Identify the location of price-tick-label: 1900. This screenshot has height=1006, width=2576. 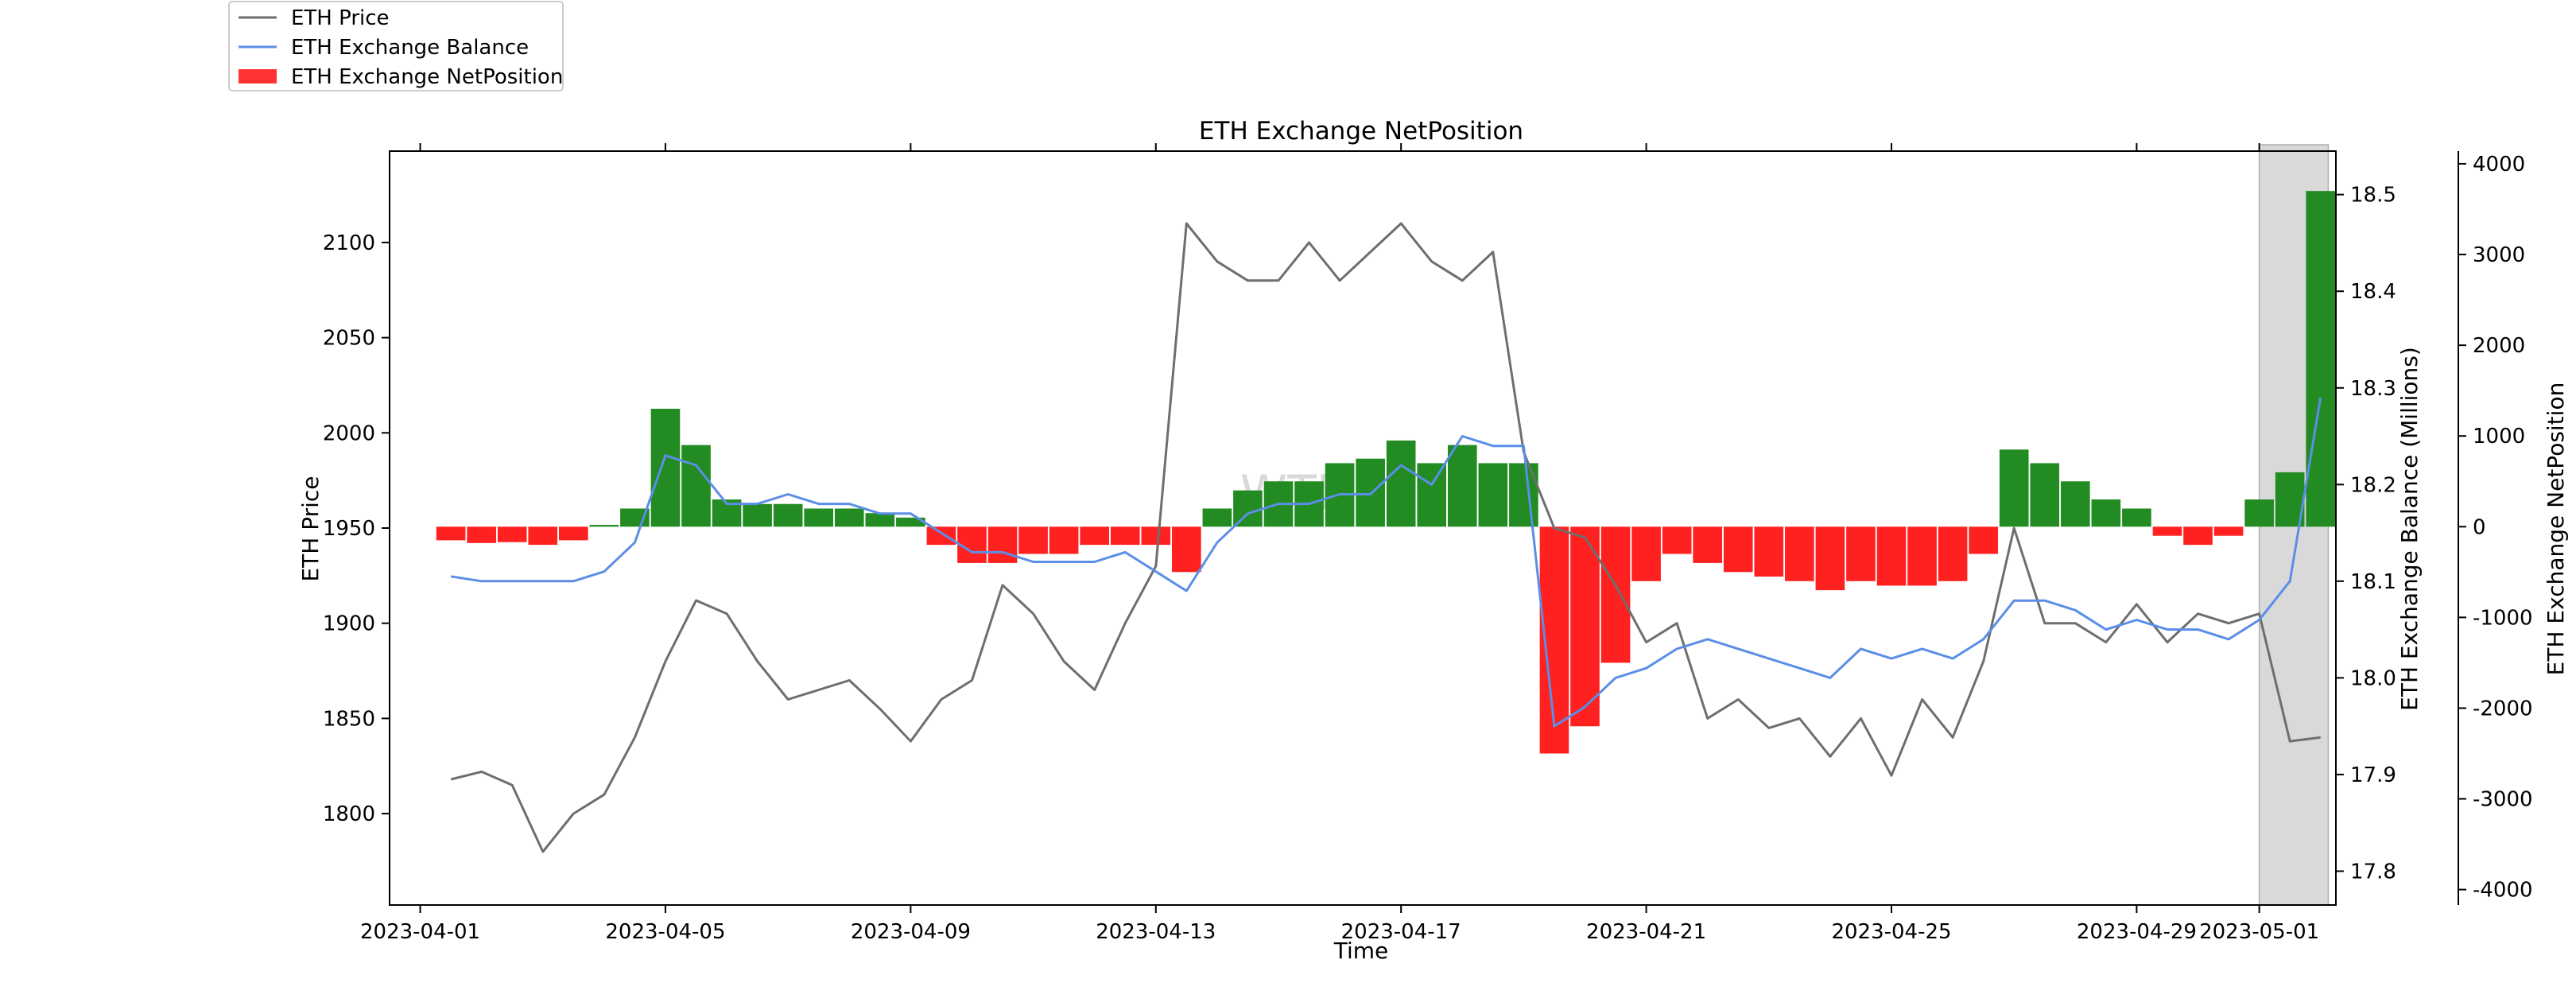
(349, 624).